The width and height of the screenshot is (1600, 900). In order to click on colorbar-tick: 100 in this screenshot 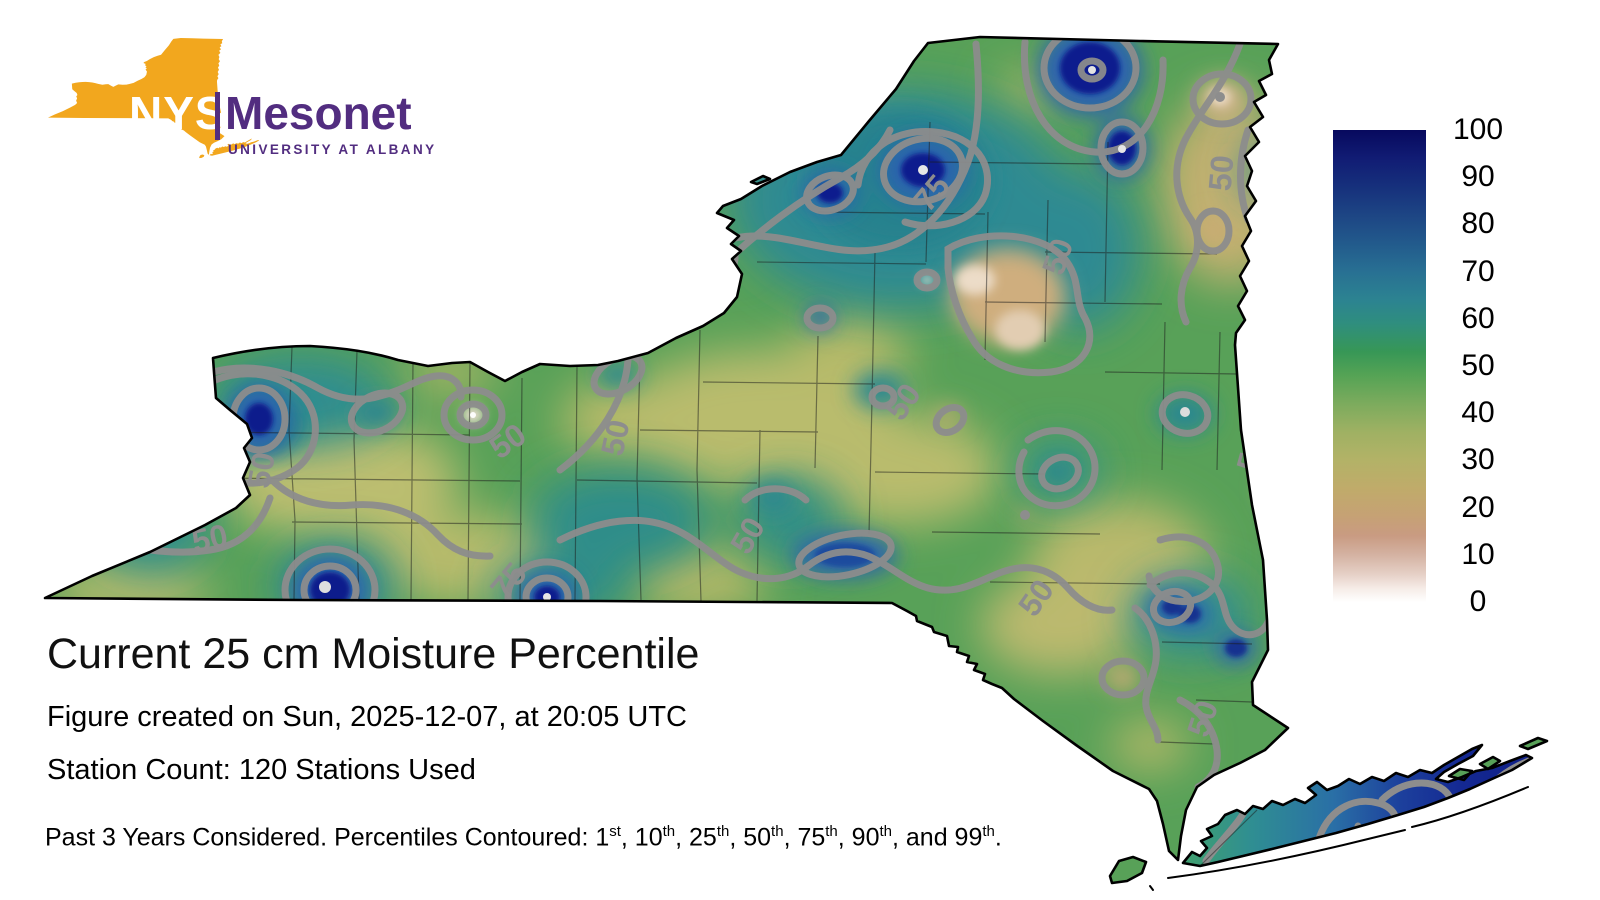, I will do `click(1478, 129)`.